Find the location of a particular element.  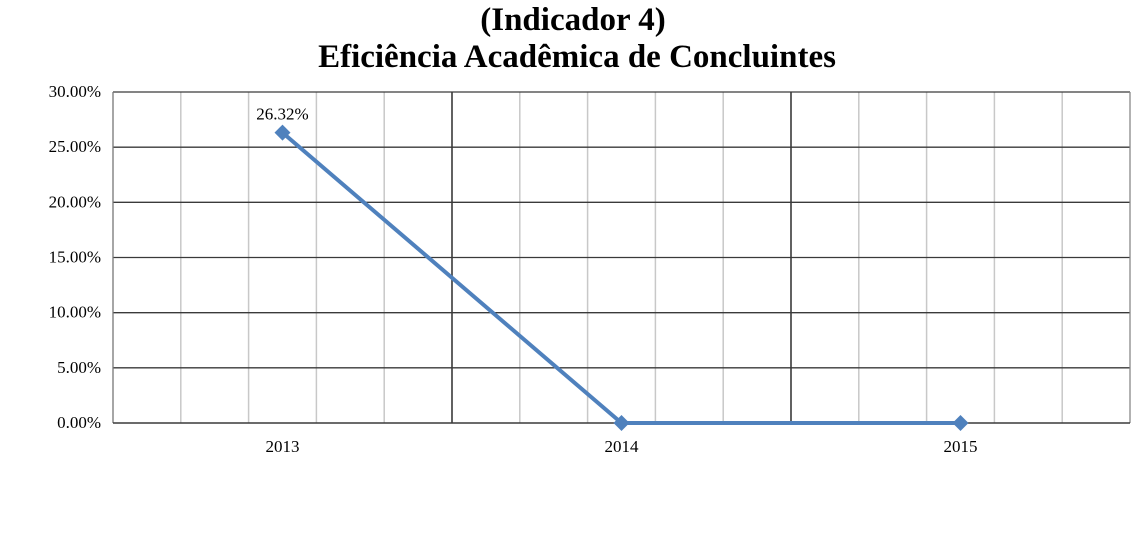

y-tick-label: 15.00% is located at coordinates (75, 257).